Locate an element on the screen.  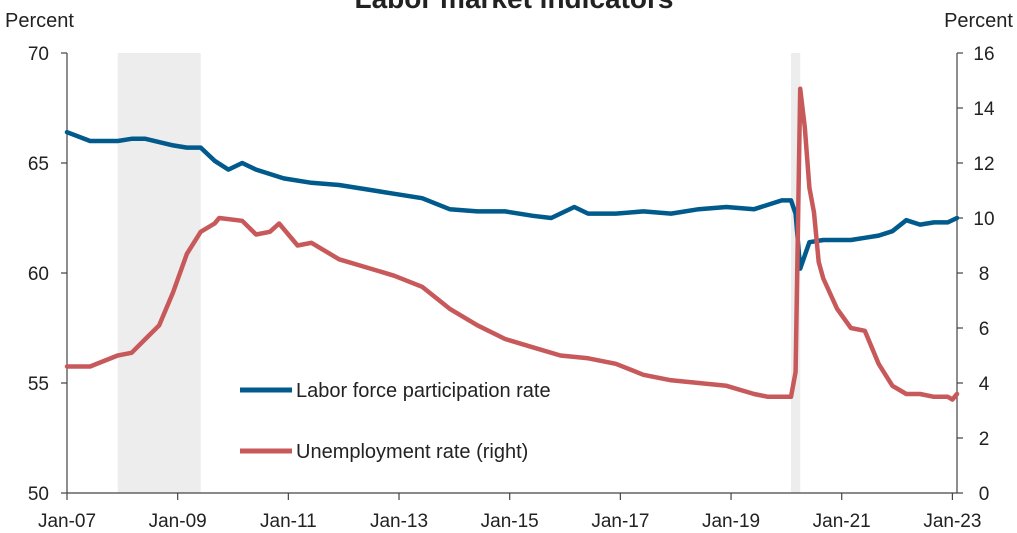
x-tick-label: Jan-09 is located at coordinates (178, 521).